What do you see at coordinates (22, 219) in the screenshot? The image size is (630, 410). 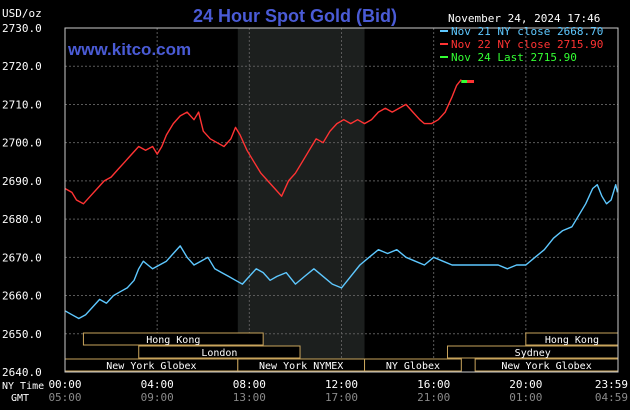 I see `y-tick-label: 2680.0` at bounding box center [22, 219].